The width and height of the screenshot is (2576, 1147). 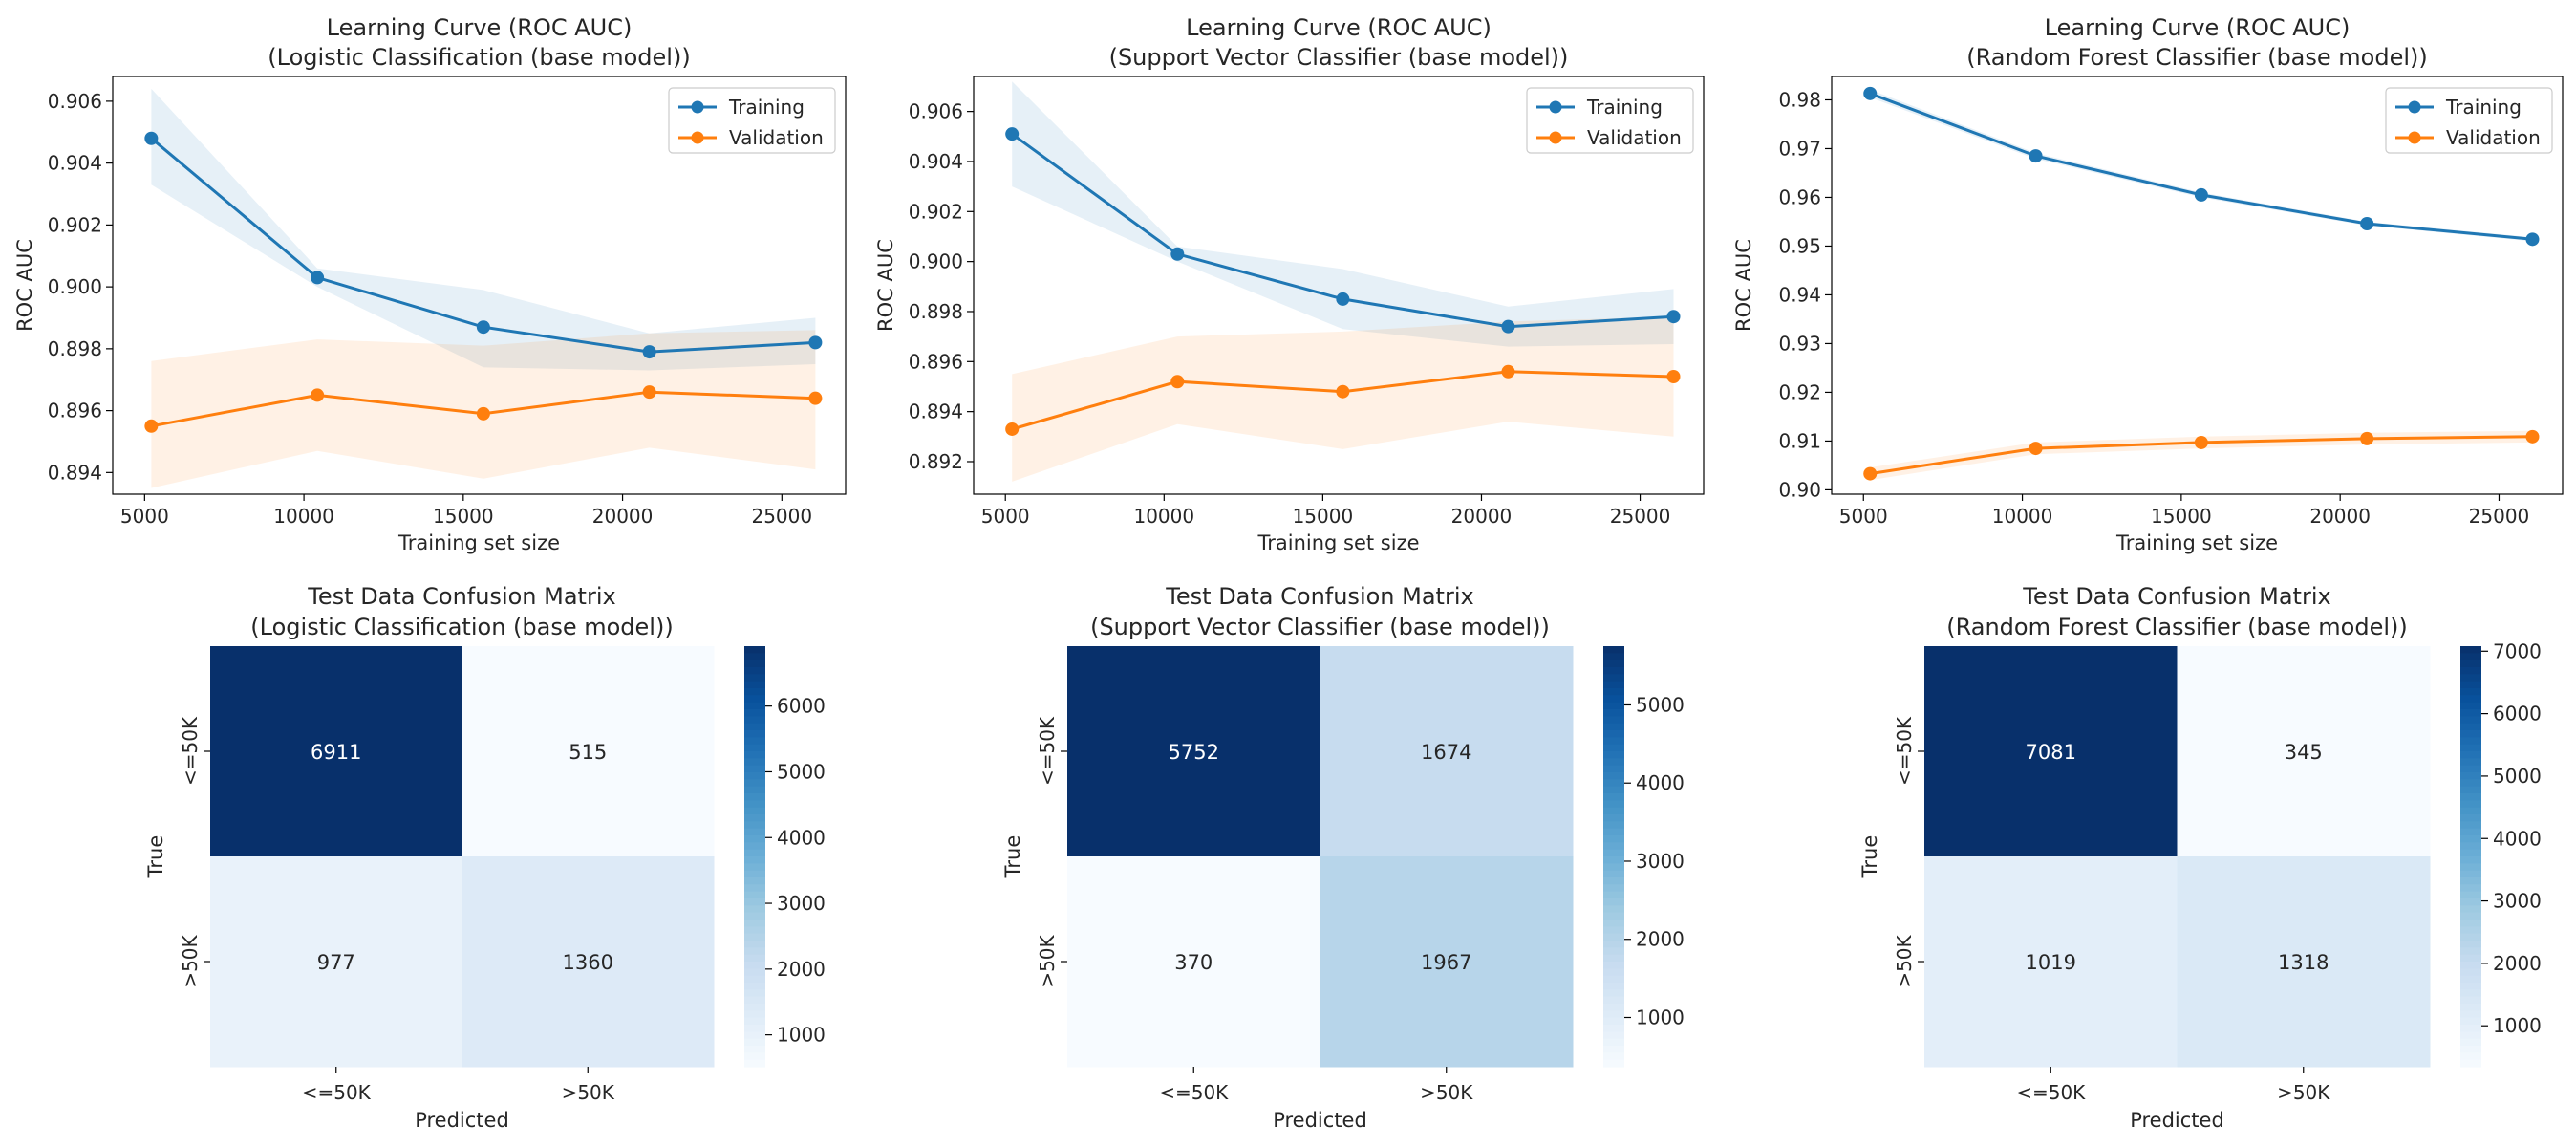 I want to click on cell-value: 370, so click(x=1193, y=962).